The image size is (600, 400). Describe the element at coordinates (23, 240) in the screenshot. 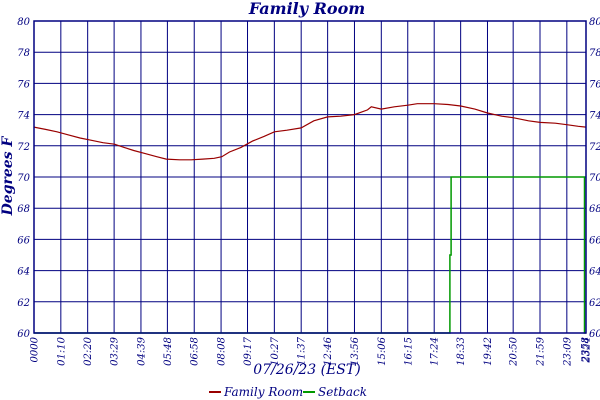

I see `y-tick-label: 66` at that location.